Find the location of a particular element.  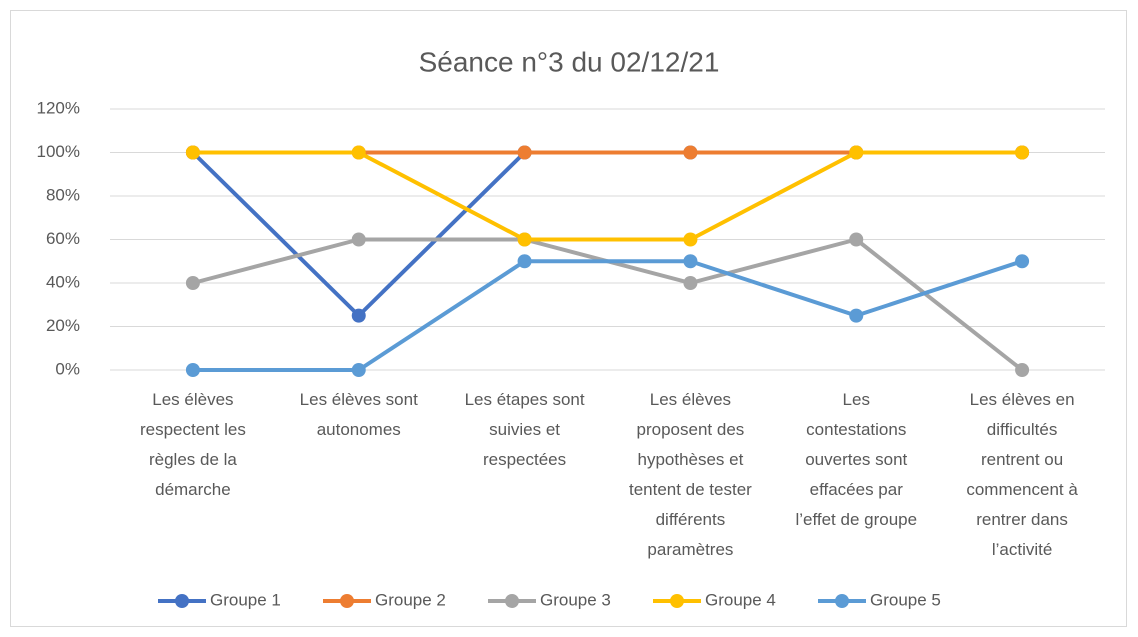

x-tick-label: Les élèves sont autonomes is located at coordinates (359, 414).